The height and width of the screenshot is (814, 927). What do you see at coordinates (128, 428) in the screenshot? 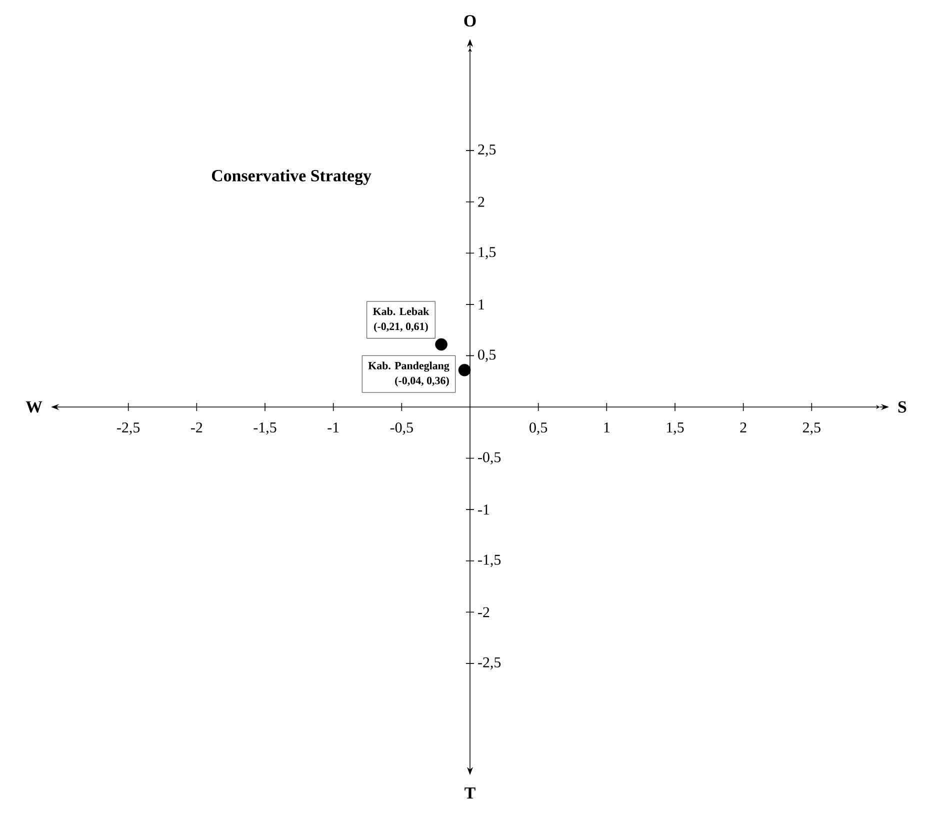
I see `x-tick-label: -2,5` at bounding box center [128, 428].